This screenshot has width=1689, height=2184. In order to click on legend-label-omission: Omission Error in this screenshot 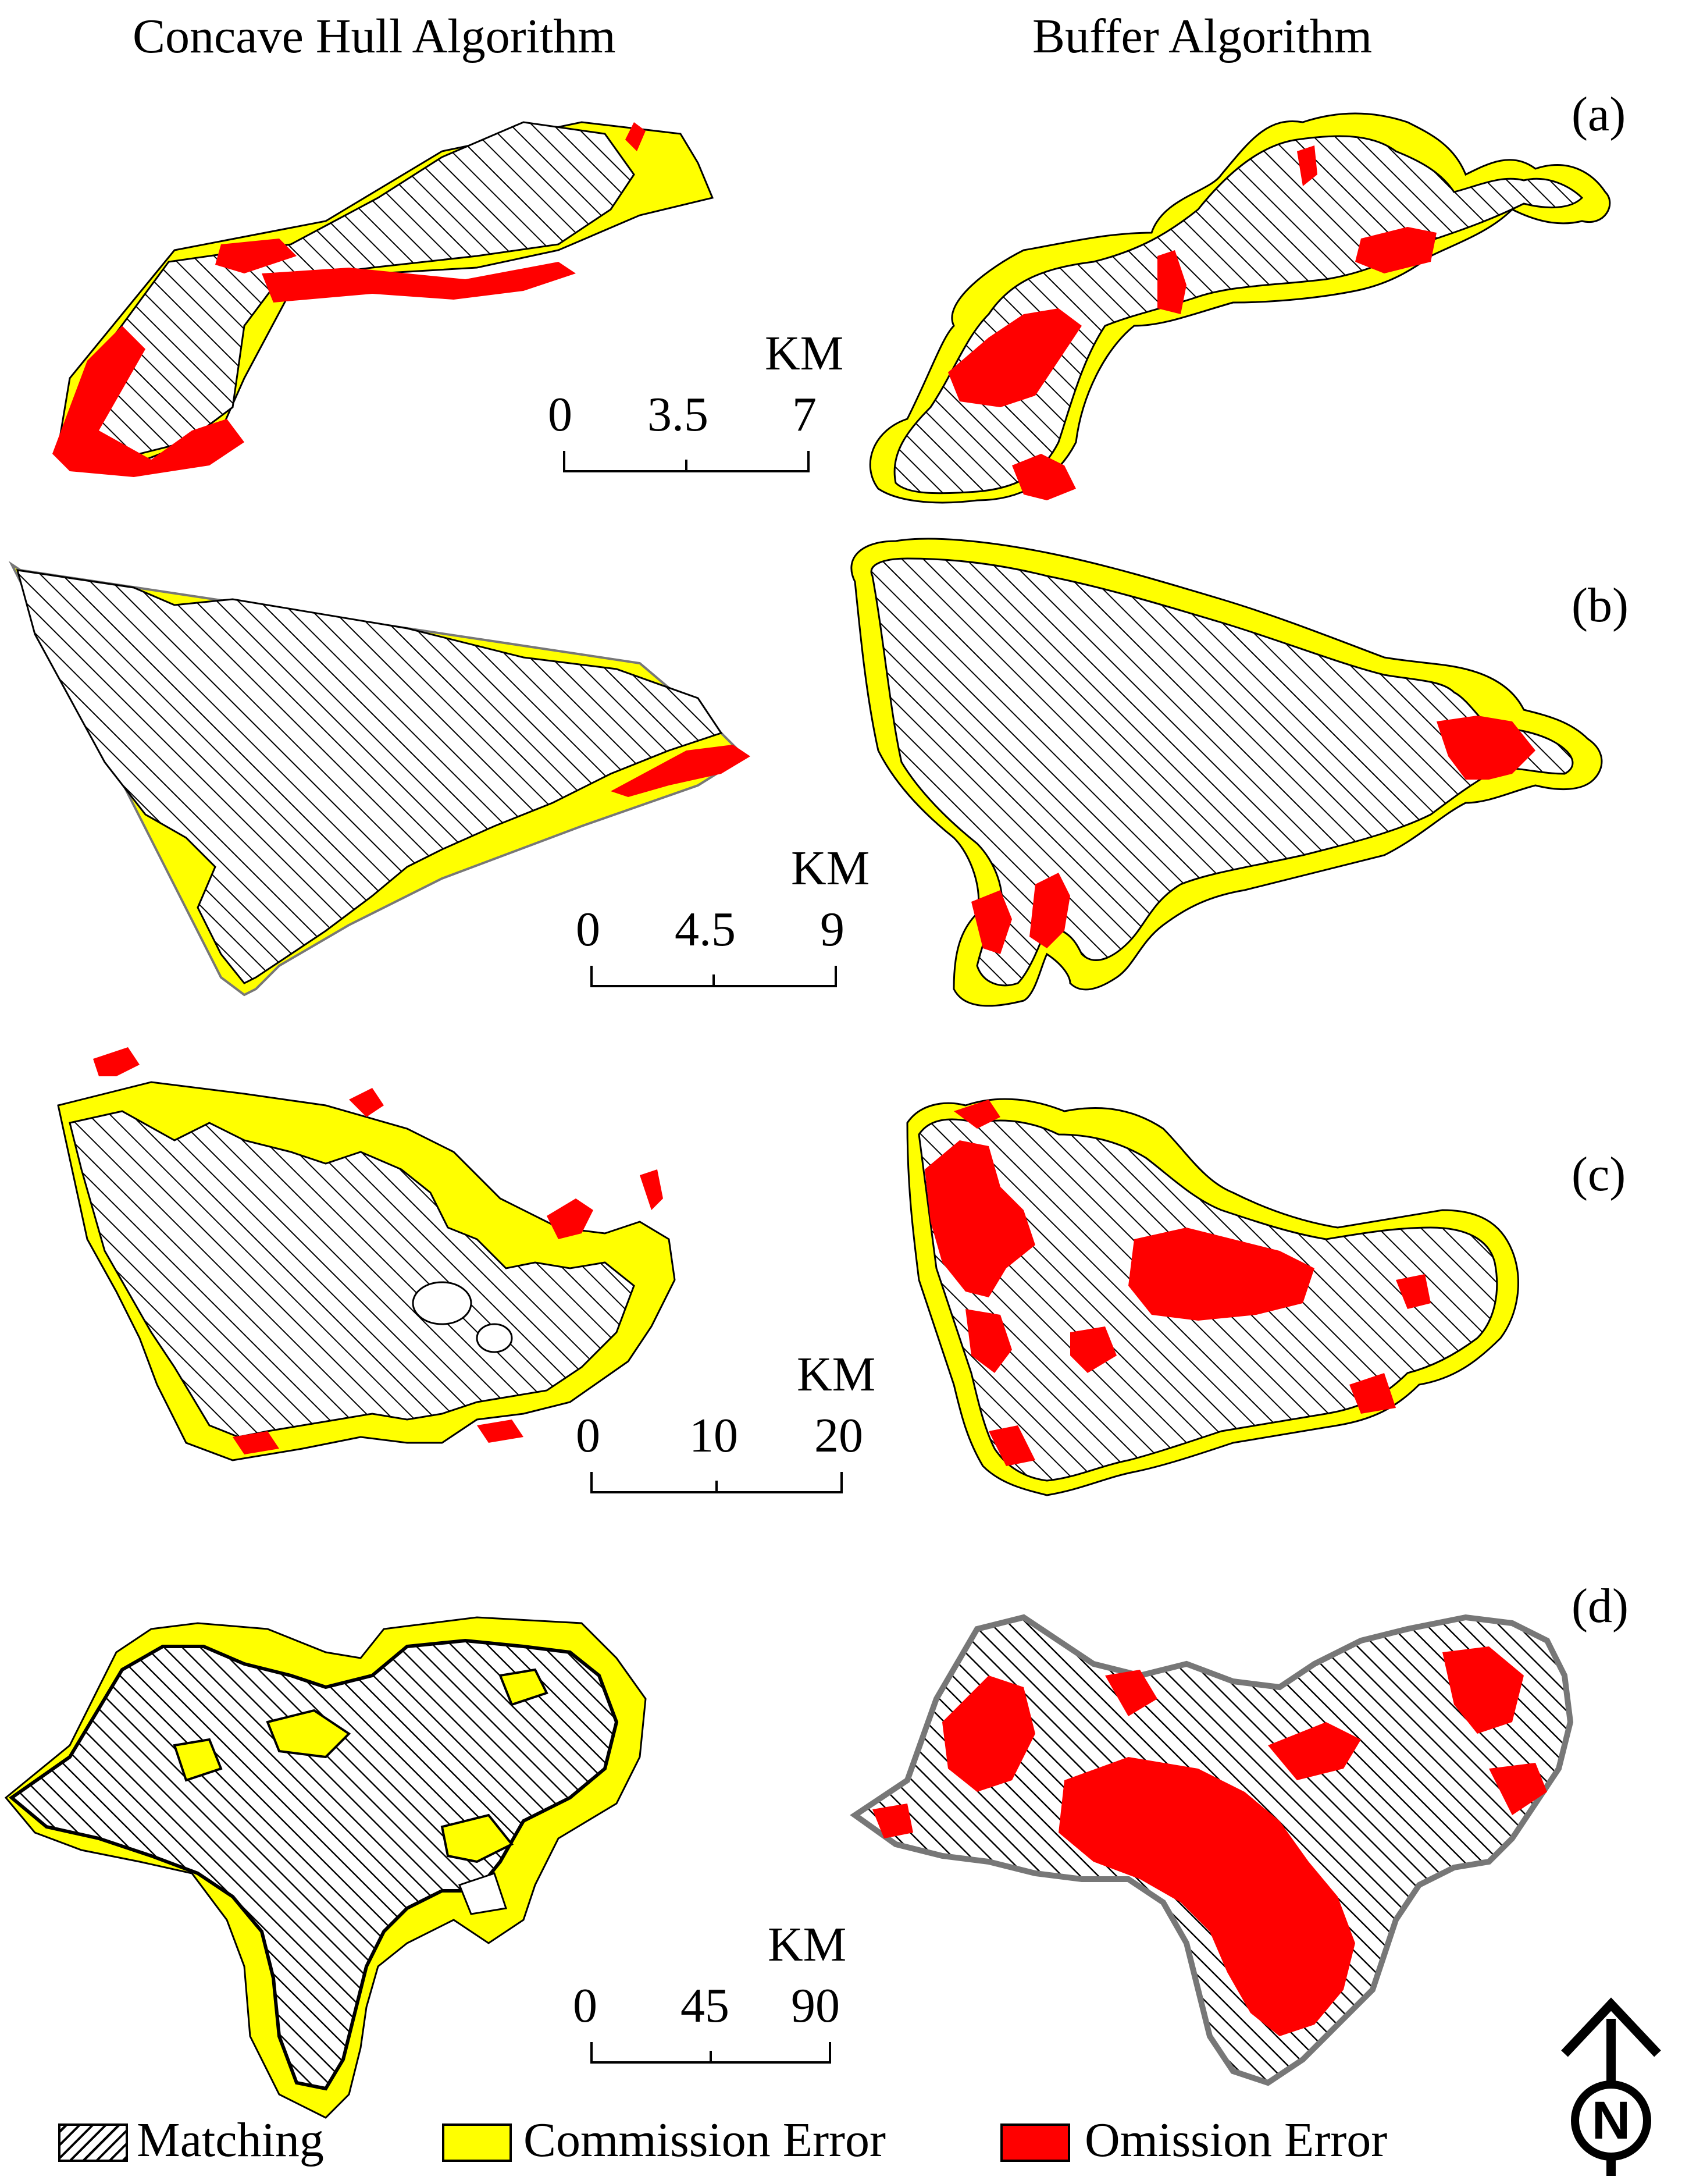, I will do `click(1236, 2140)`.